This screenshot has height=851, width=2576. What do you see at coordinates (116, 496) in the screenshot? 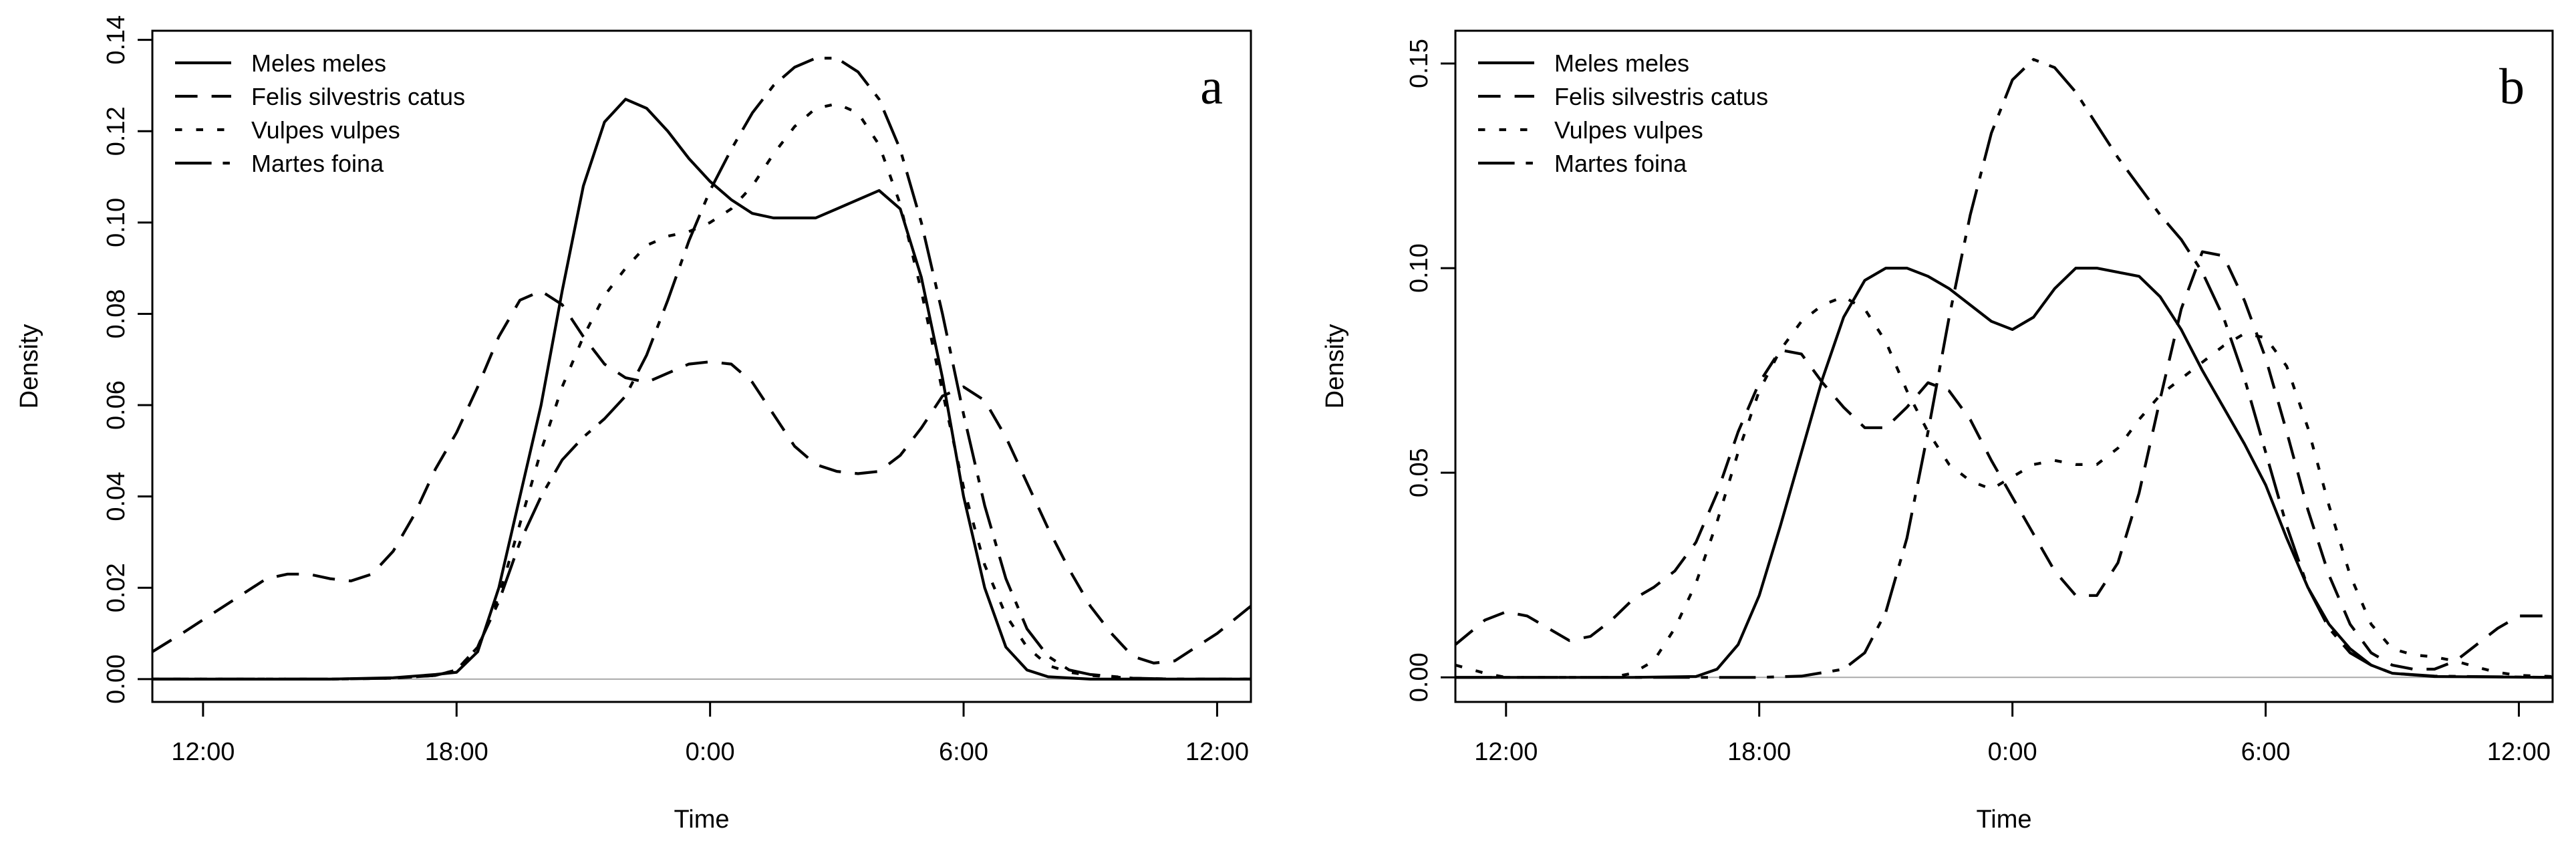
I see `y-tick-label: 0.04` at bounding box center [116, 496].